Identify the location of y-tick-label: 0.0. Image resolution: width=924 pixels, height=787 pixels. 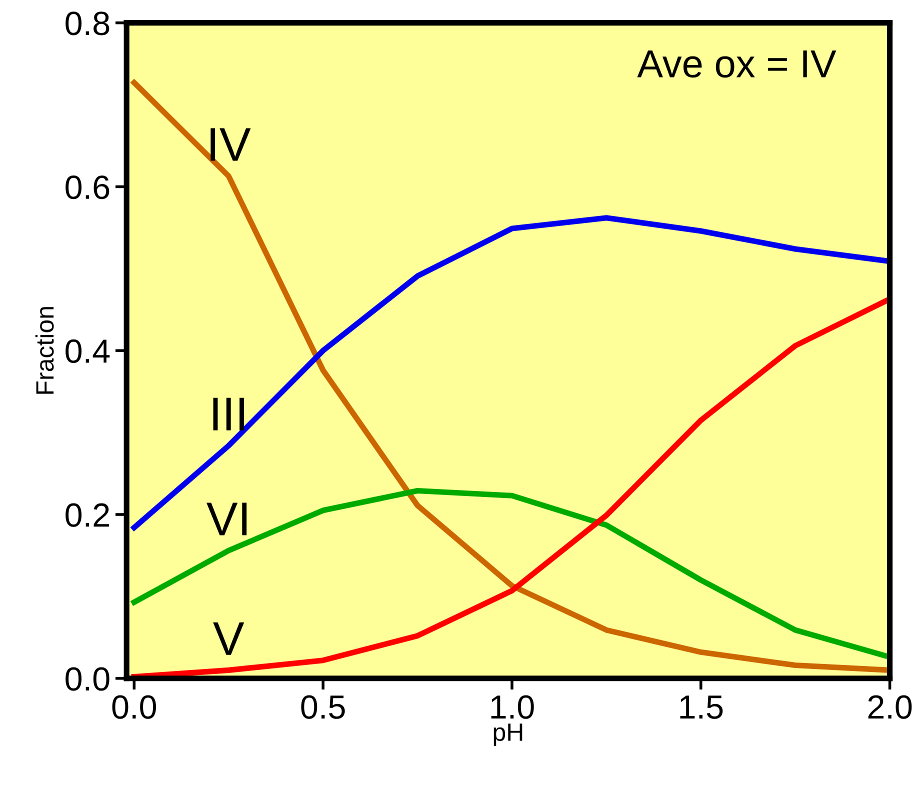
(88, 679).